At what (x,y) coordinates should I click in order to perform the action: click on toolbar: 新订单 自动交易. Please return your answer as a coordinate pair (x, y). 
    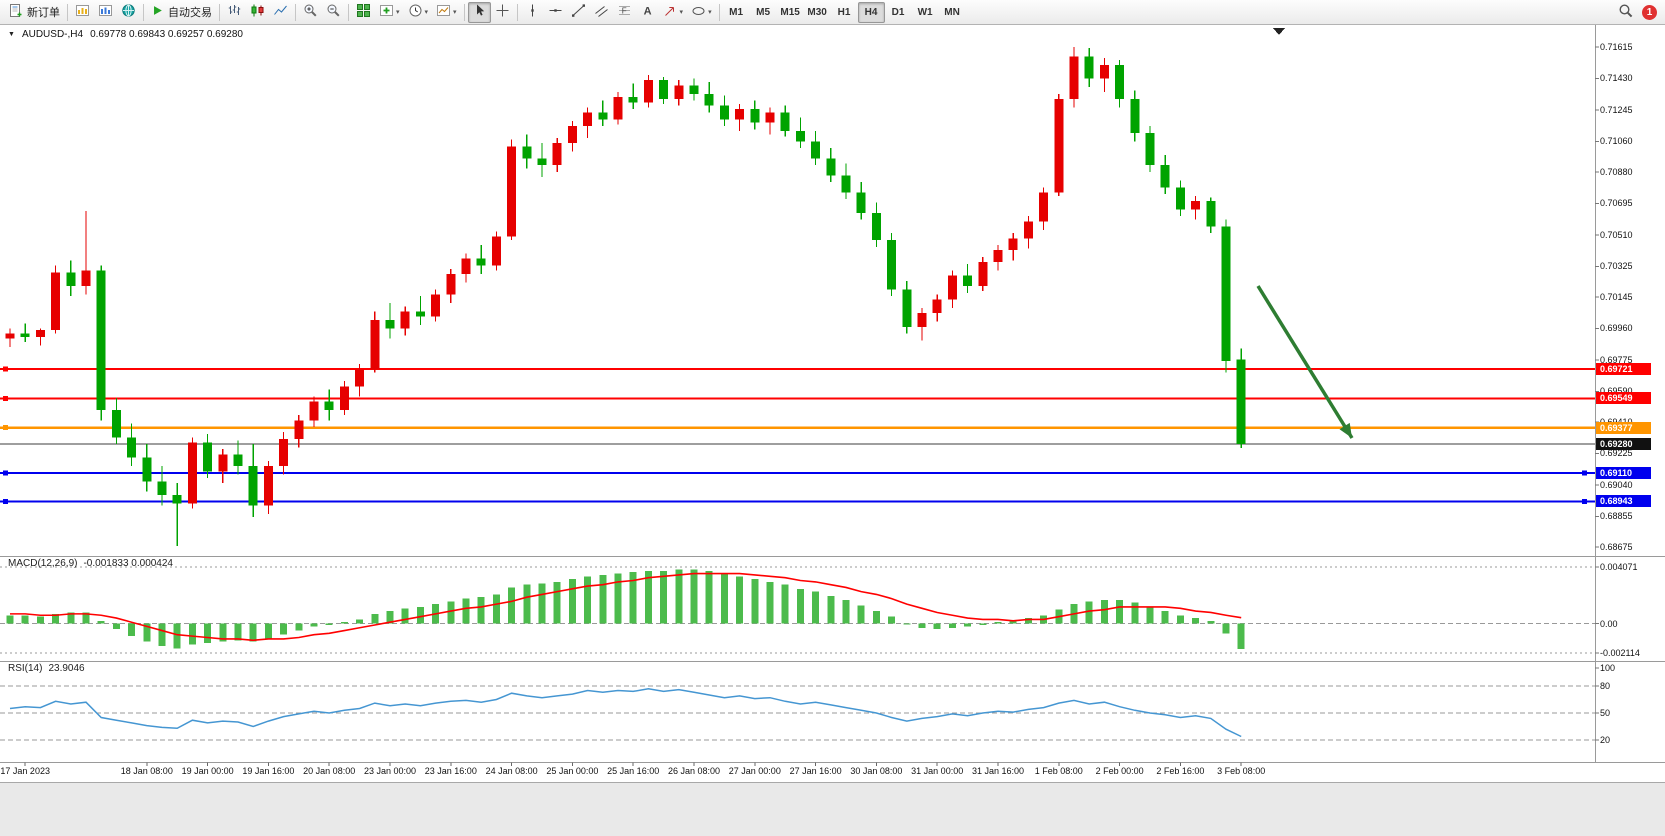
    Looking at the image, I should click on (832, 12).